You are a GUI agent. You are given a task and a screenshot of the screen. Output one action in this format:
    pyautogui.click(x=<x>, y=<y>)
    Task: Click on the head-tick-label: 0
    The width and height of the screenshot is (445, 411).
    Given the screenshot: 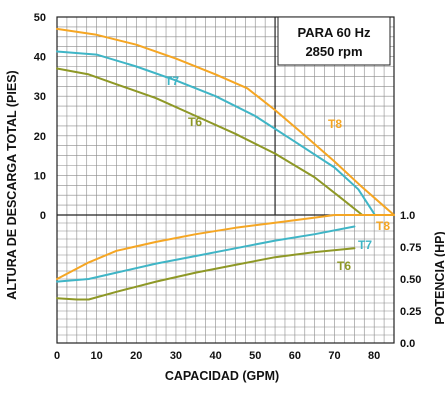 What is the action you would take?
    pyautogui.click(x=43, y=216)
    